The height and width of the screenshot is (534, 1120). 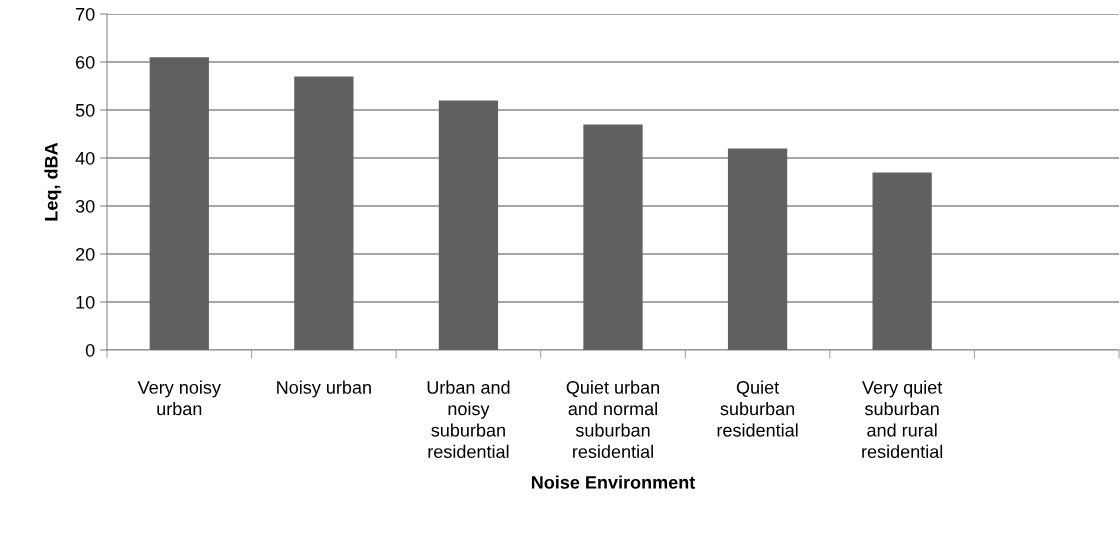 I want to click on y-tick-label: 30, so click(x=85, y=206).